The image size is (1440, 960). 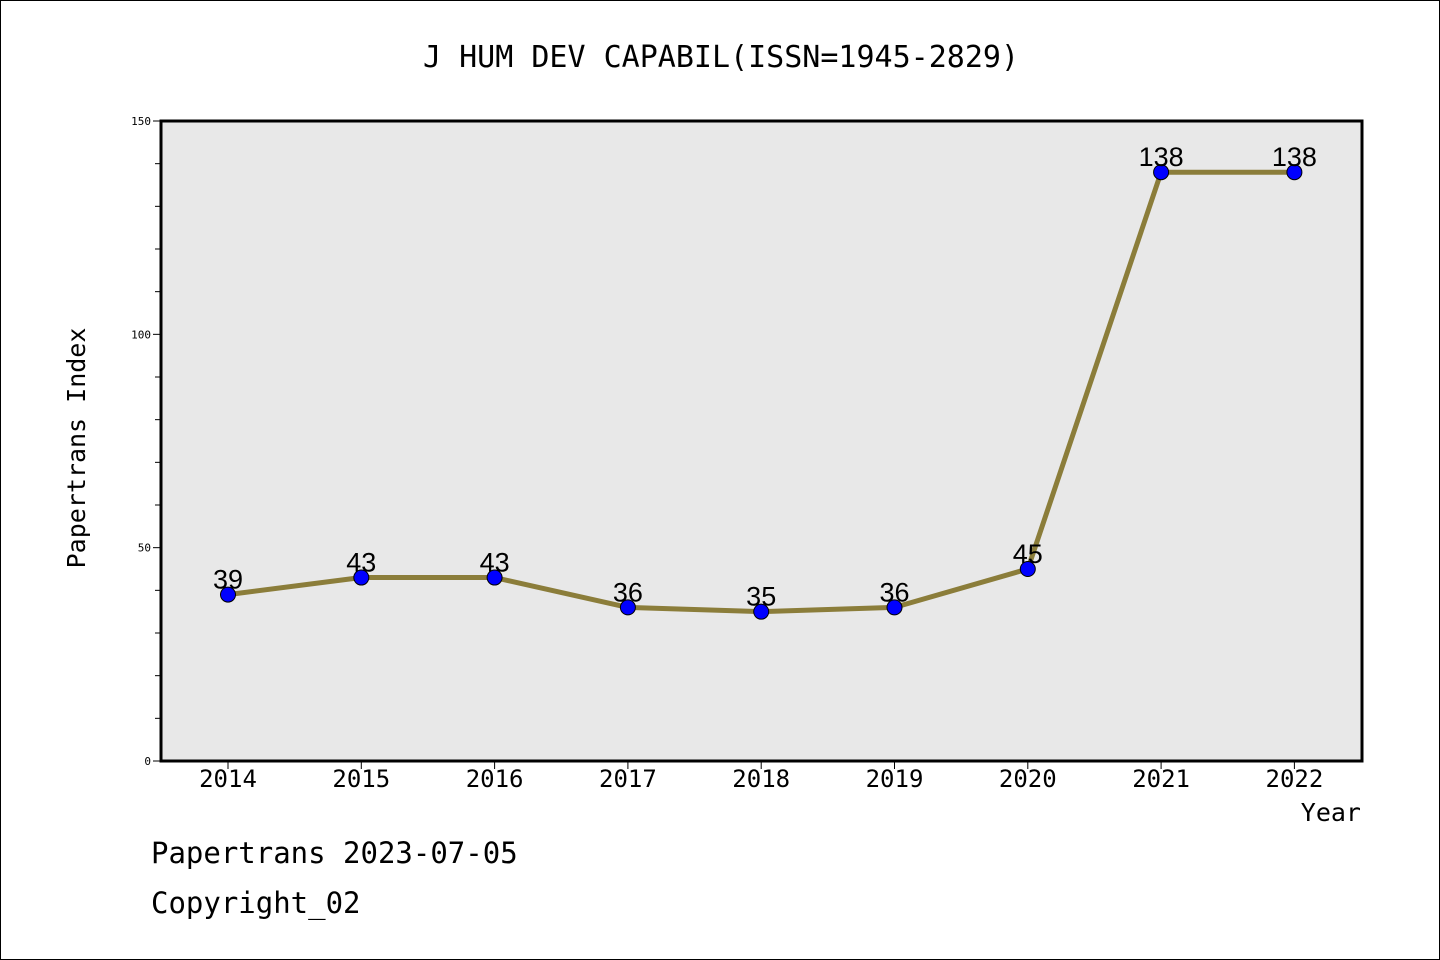 What do you see at coordinates (228, 779) in the screenshot?
I see `x-tick-label: 2014` at bounding box center [228, 779].